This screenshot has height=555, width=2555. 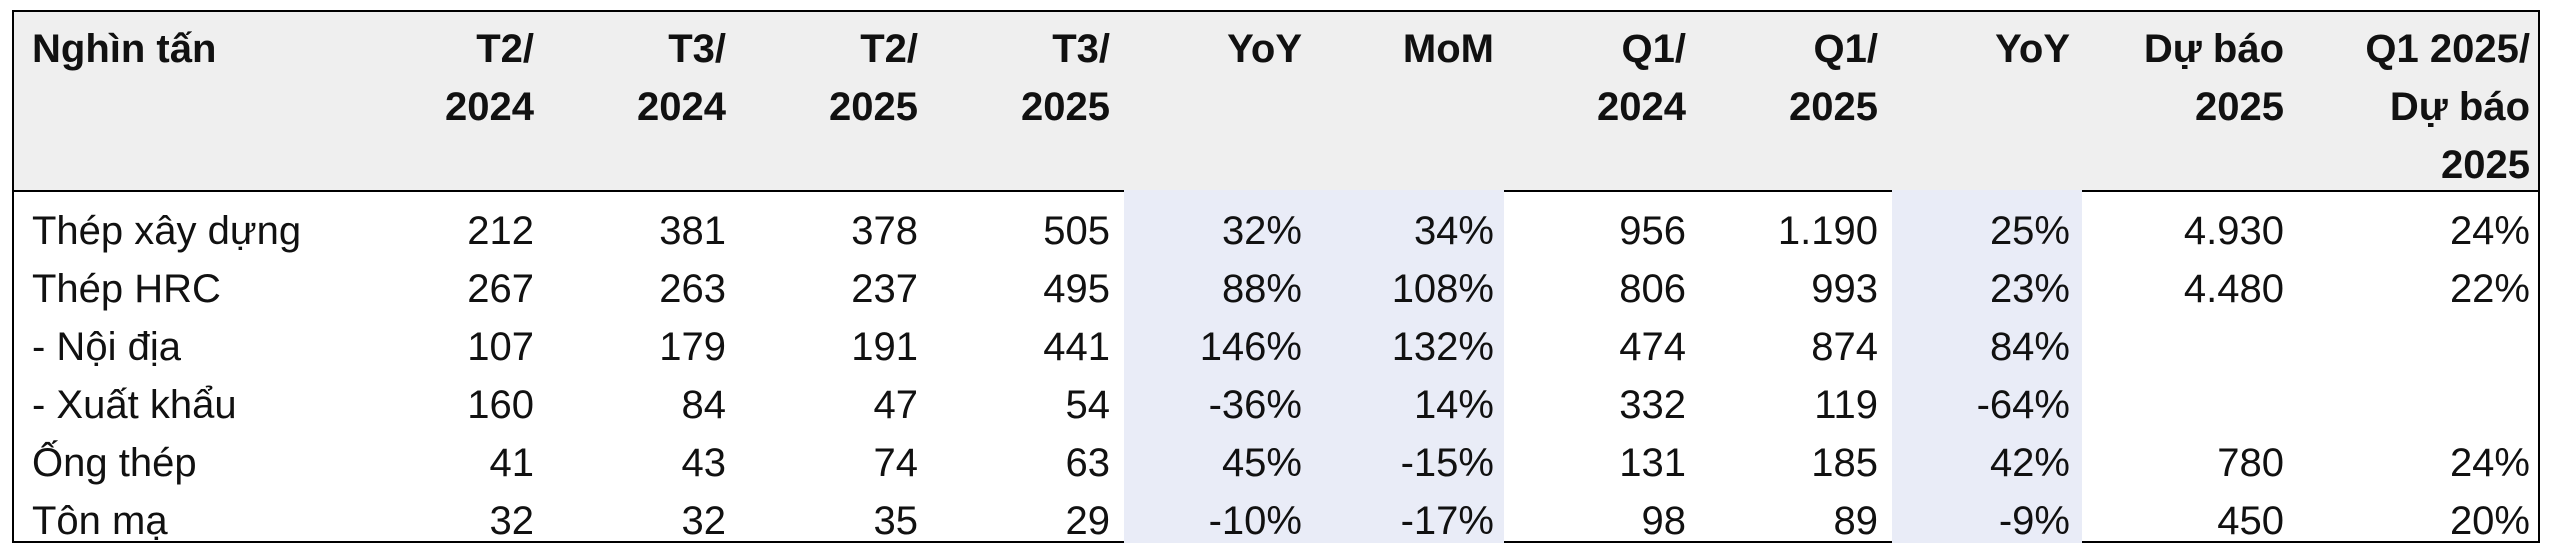 What do you see at coordinates (134, 405) in the screenshot?
I see `row-label: - Xuất khẩu` at bounding box center [134, 405].